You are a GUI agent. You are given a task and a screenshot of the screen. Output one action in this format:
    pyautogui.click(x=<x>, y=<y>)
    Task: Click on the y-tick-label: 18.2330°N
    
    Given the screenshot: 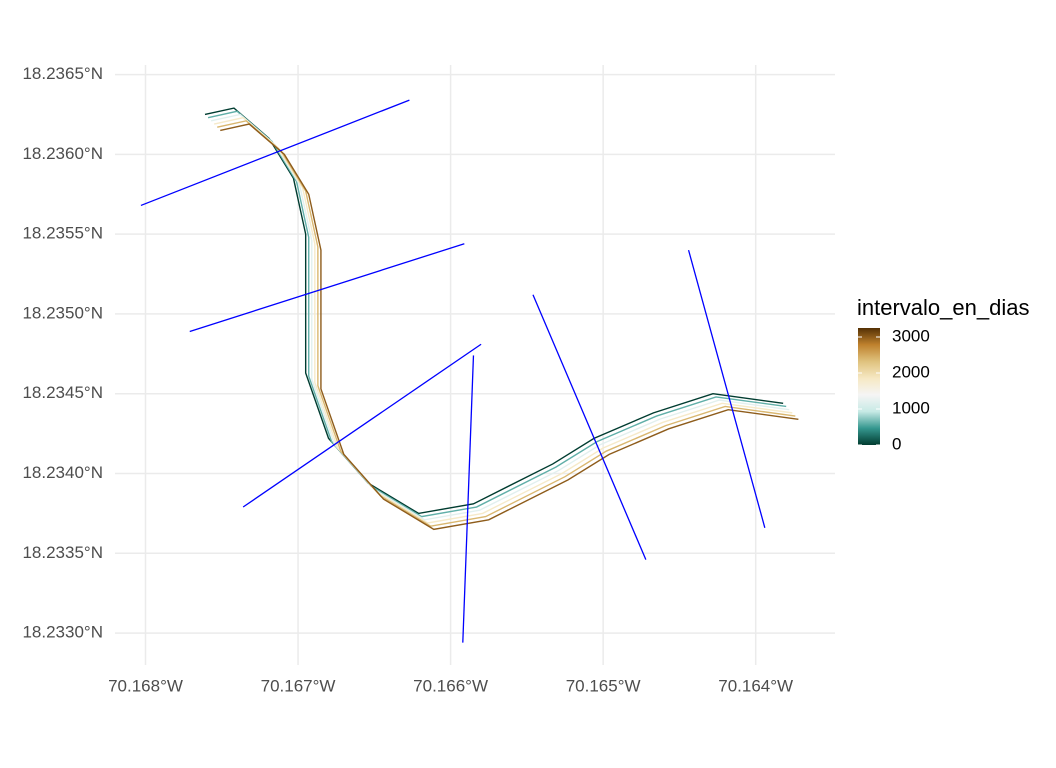 What is the action you would take?
    pyautogui.click(x=62, y=632)
    